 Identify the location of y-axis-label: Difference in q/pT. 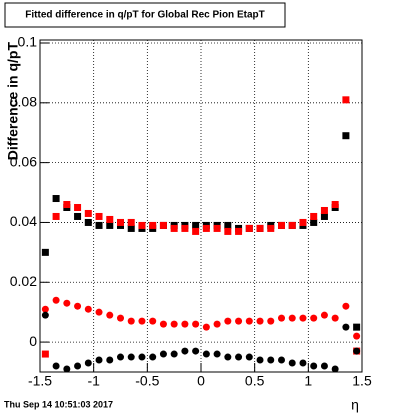
(13, 101).